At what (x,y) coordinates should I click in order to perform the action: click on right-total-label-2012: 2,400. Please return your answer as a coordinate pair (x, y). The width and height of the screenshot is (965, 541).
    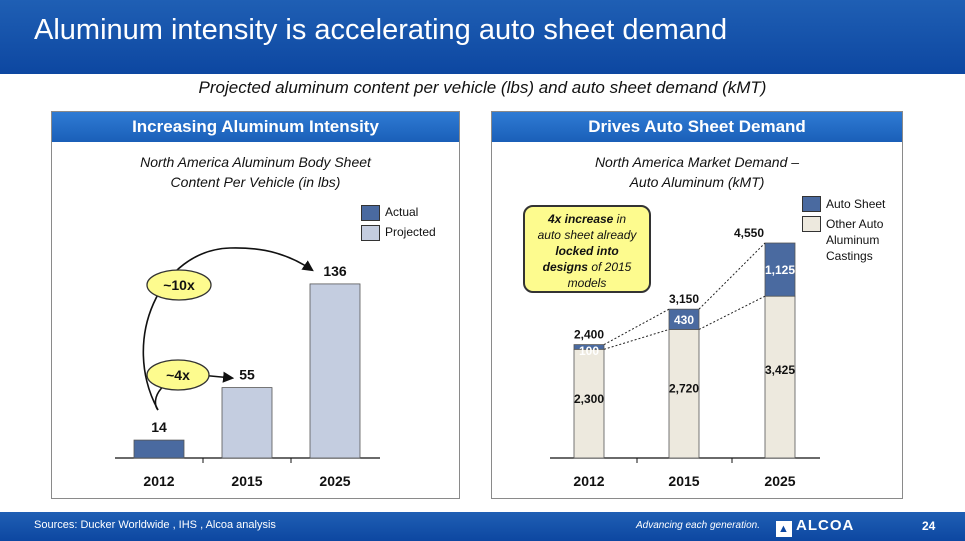
    Looking at the image, I should click on (589, 335).